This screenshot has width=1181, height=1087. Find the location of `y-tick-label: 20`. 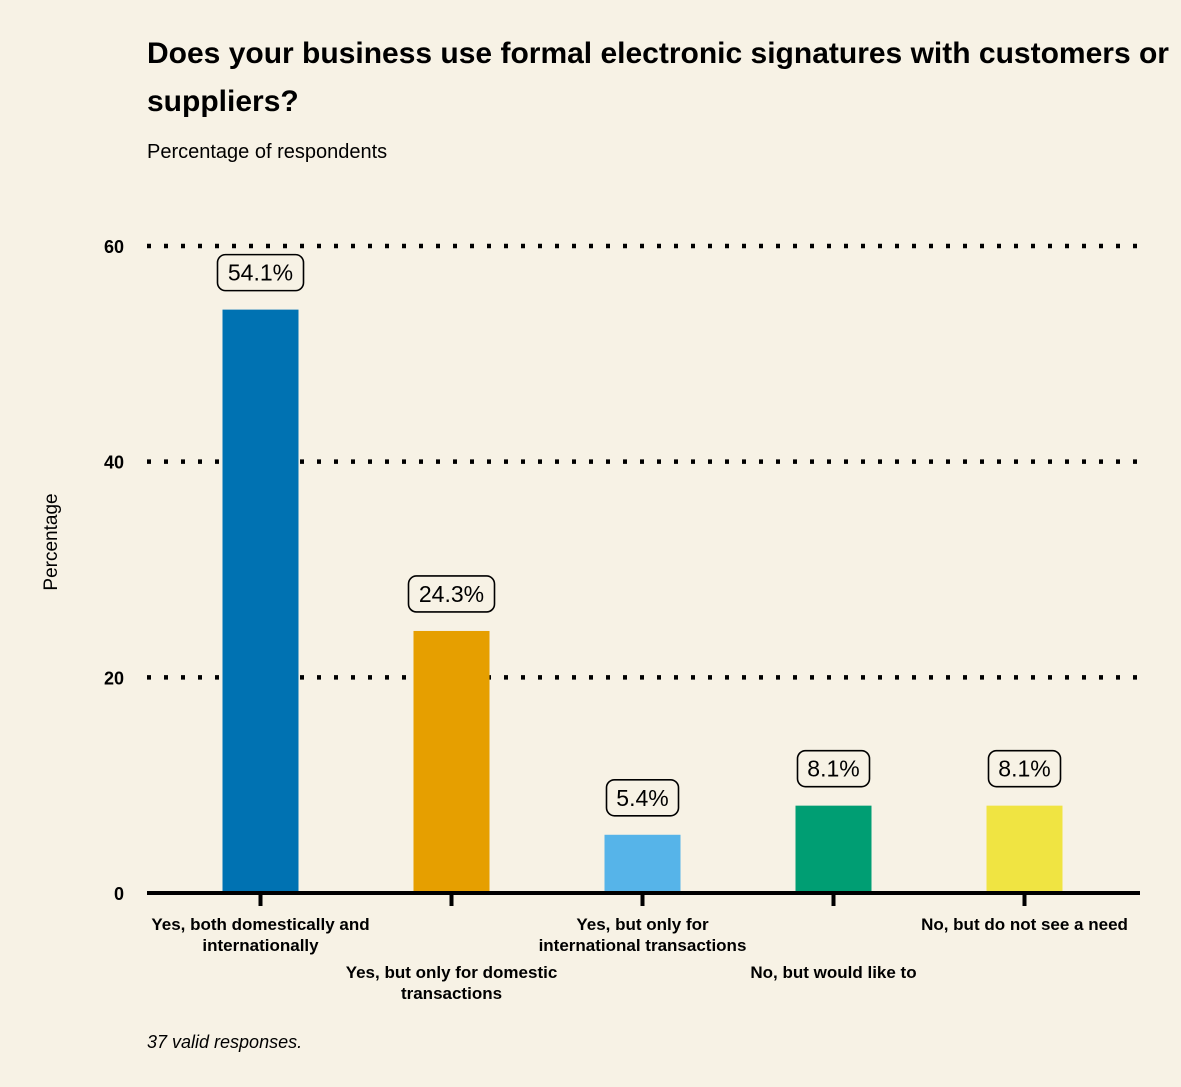

y-tick-label: 20 is located at coordinates (114, 678).